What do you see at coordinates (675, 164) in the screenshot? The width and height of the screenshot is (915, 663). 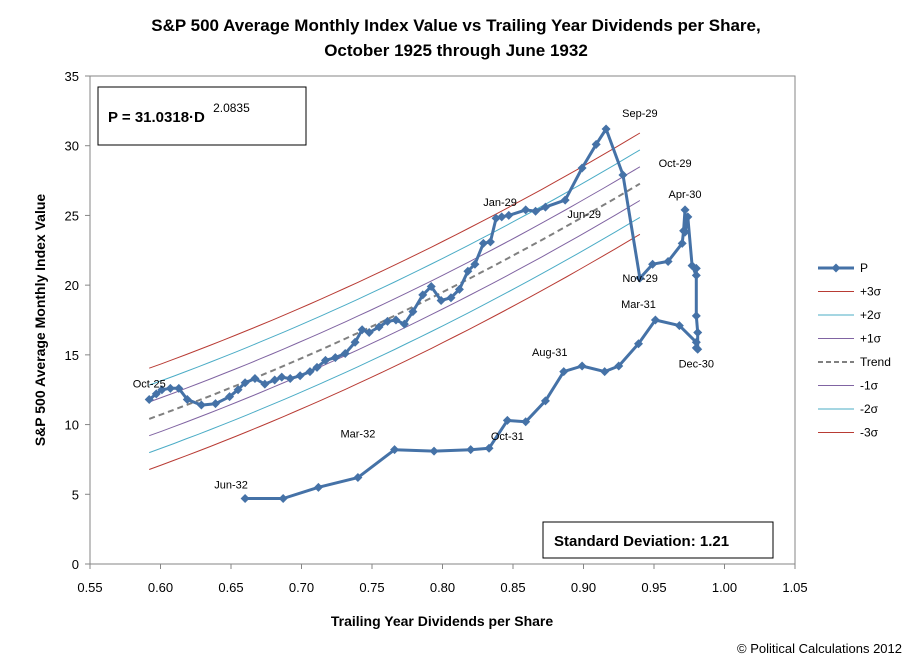 I see `annotation-label: Oct-29` at bounding box center [675, 164].